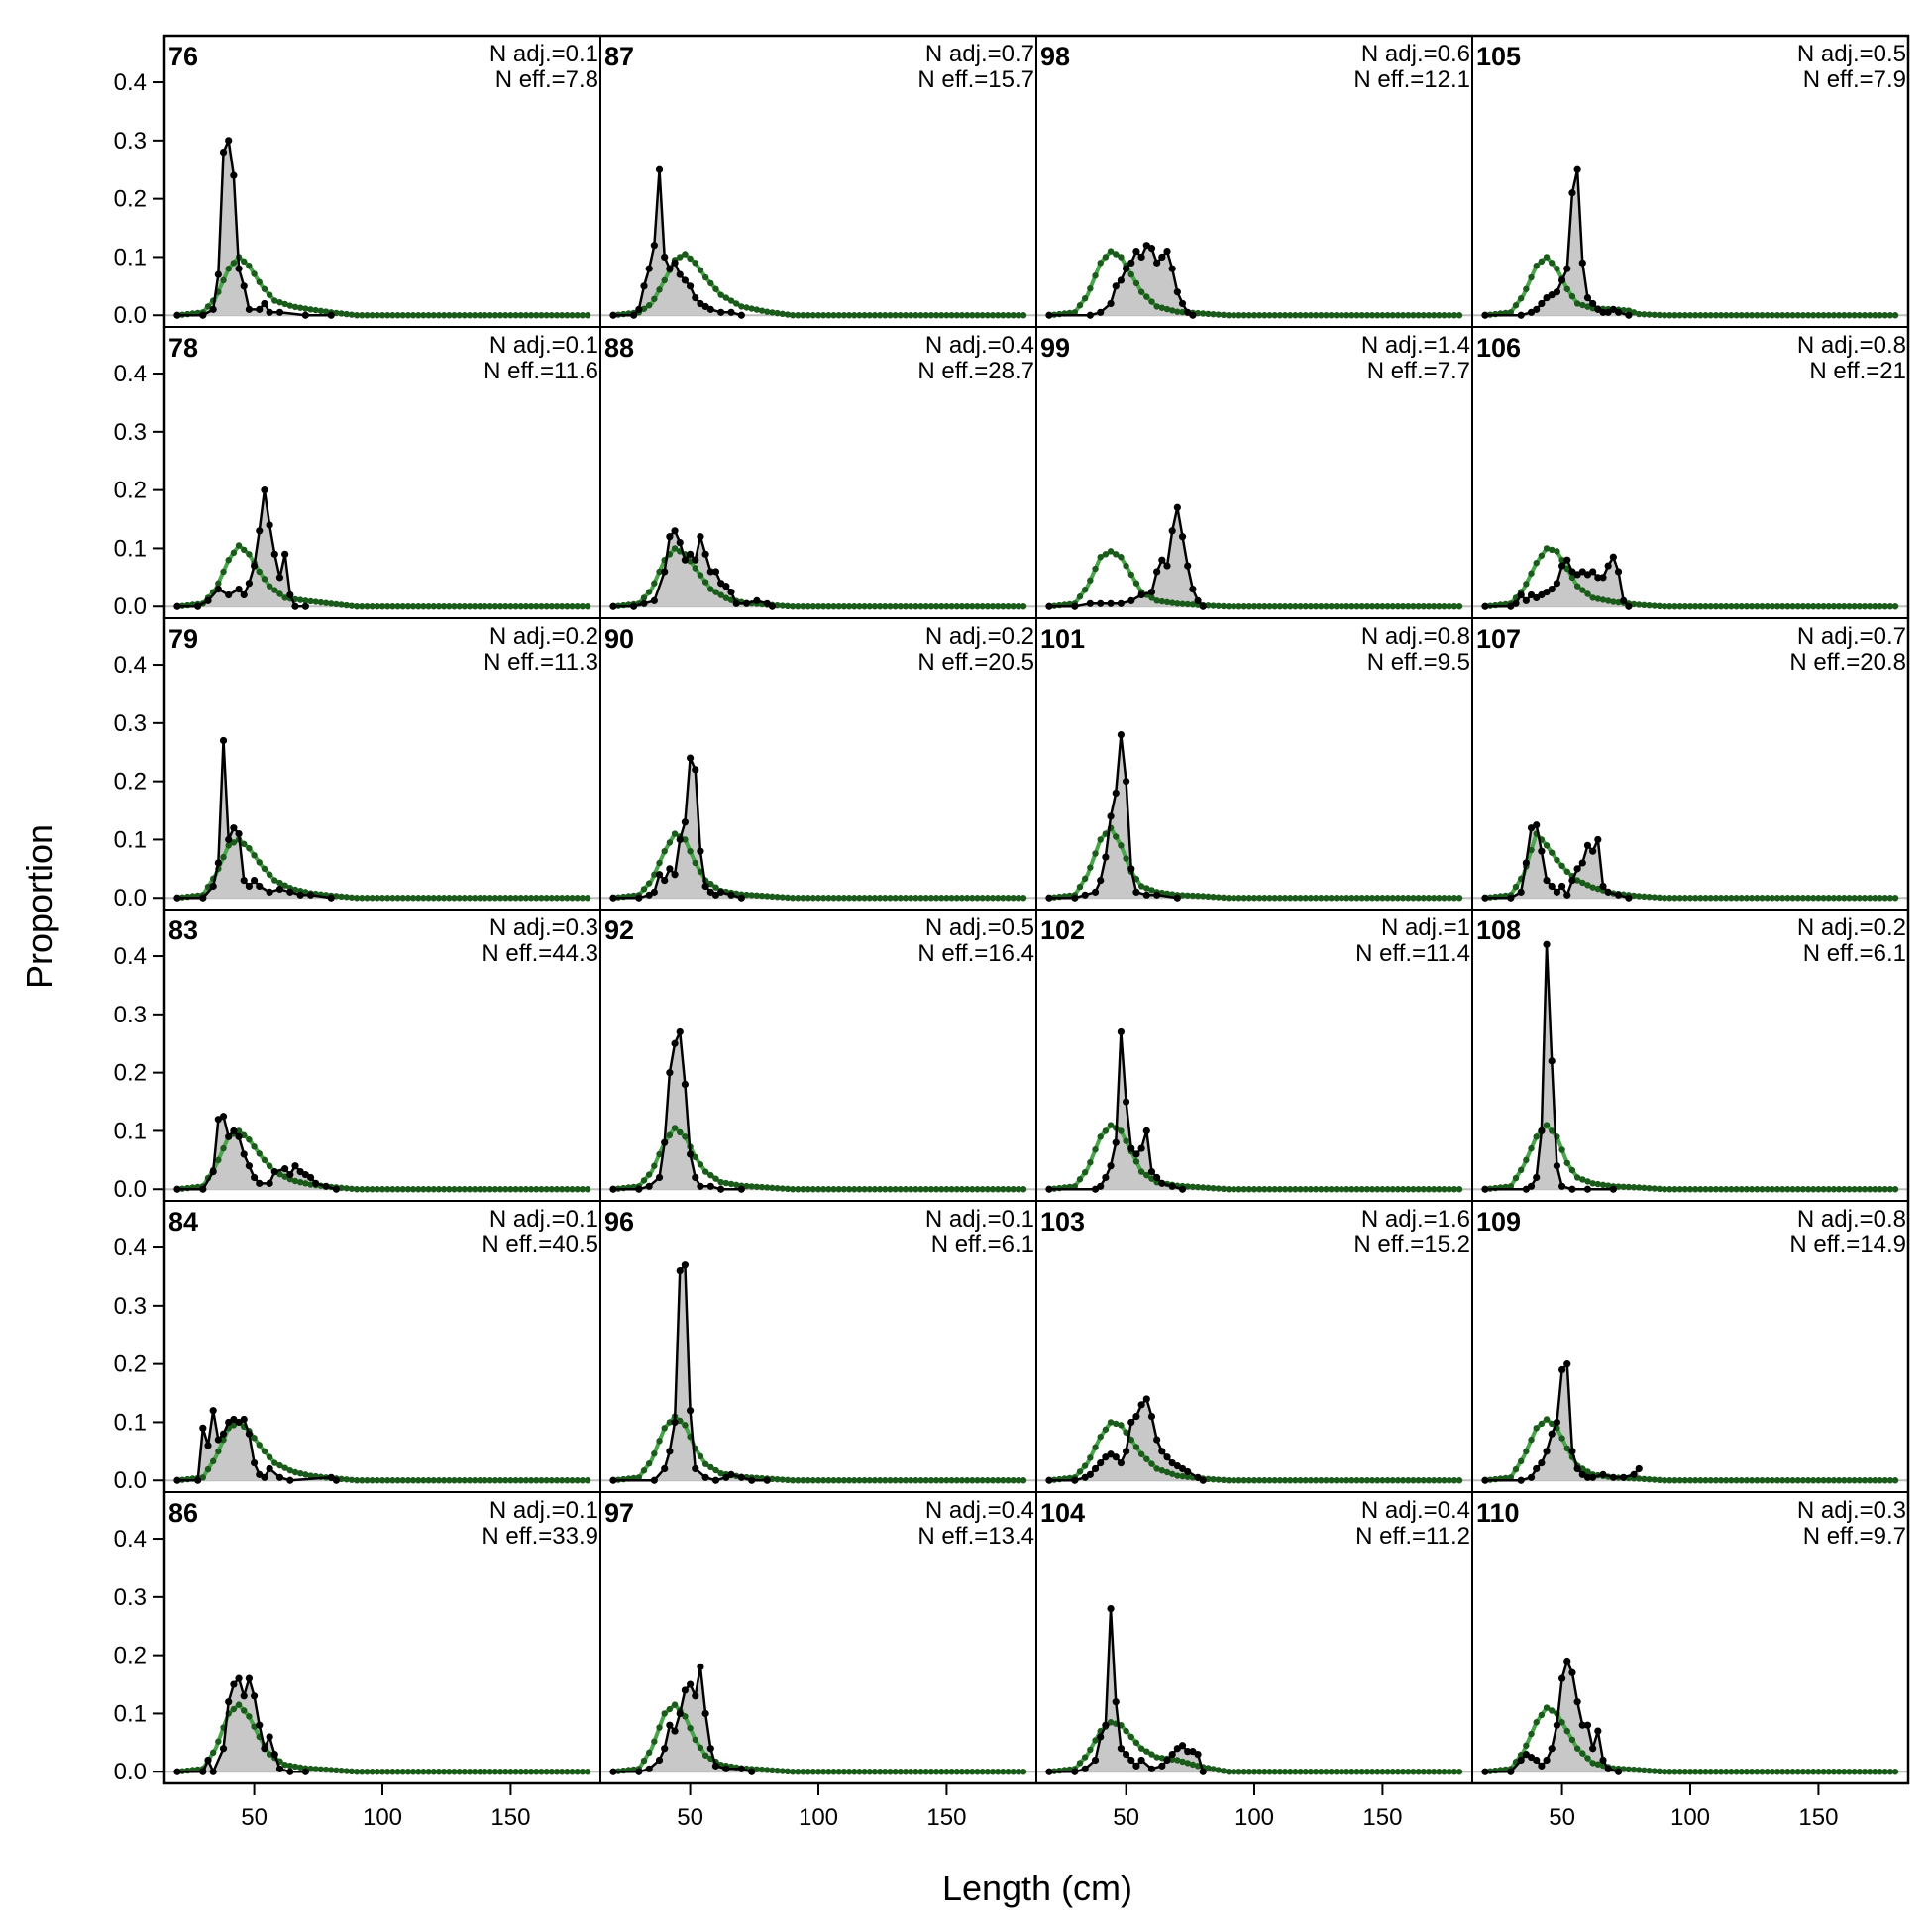 The height and width of the screenshot is (1932, 1932). What do you see at coordinates (1852, 1510) in the screenshot?
I see `n-adj-label: N adj.=0.3` at bounding box center [1852, 1510].